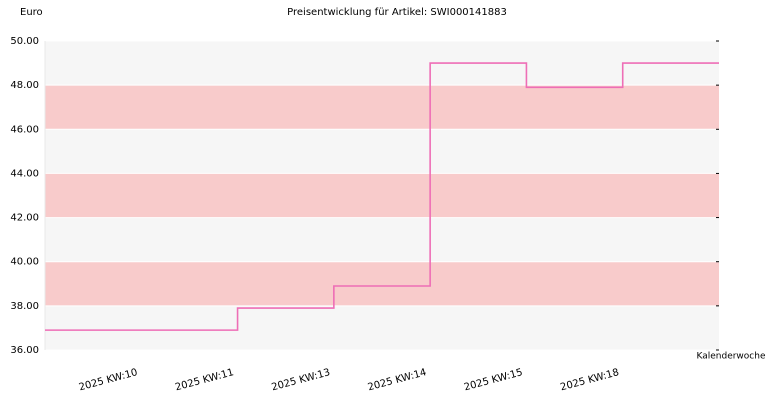 The height and width of the screenshot is (404, 770). I want to click on y-tick-label: 38.00, so click(24, 306).